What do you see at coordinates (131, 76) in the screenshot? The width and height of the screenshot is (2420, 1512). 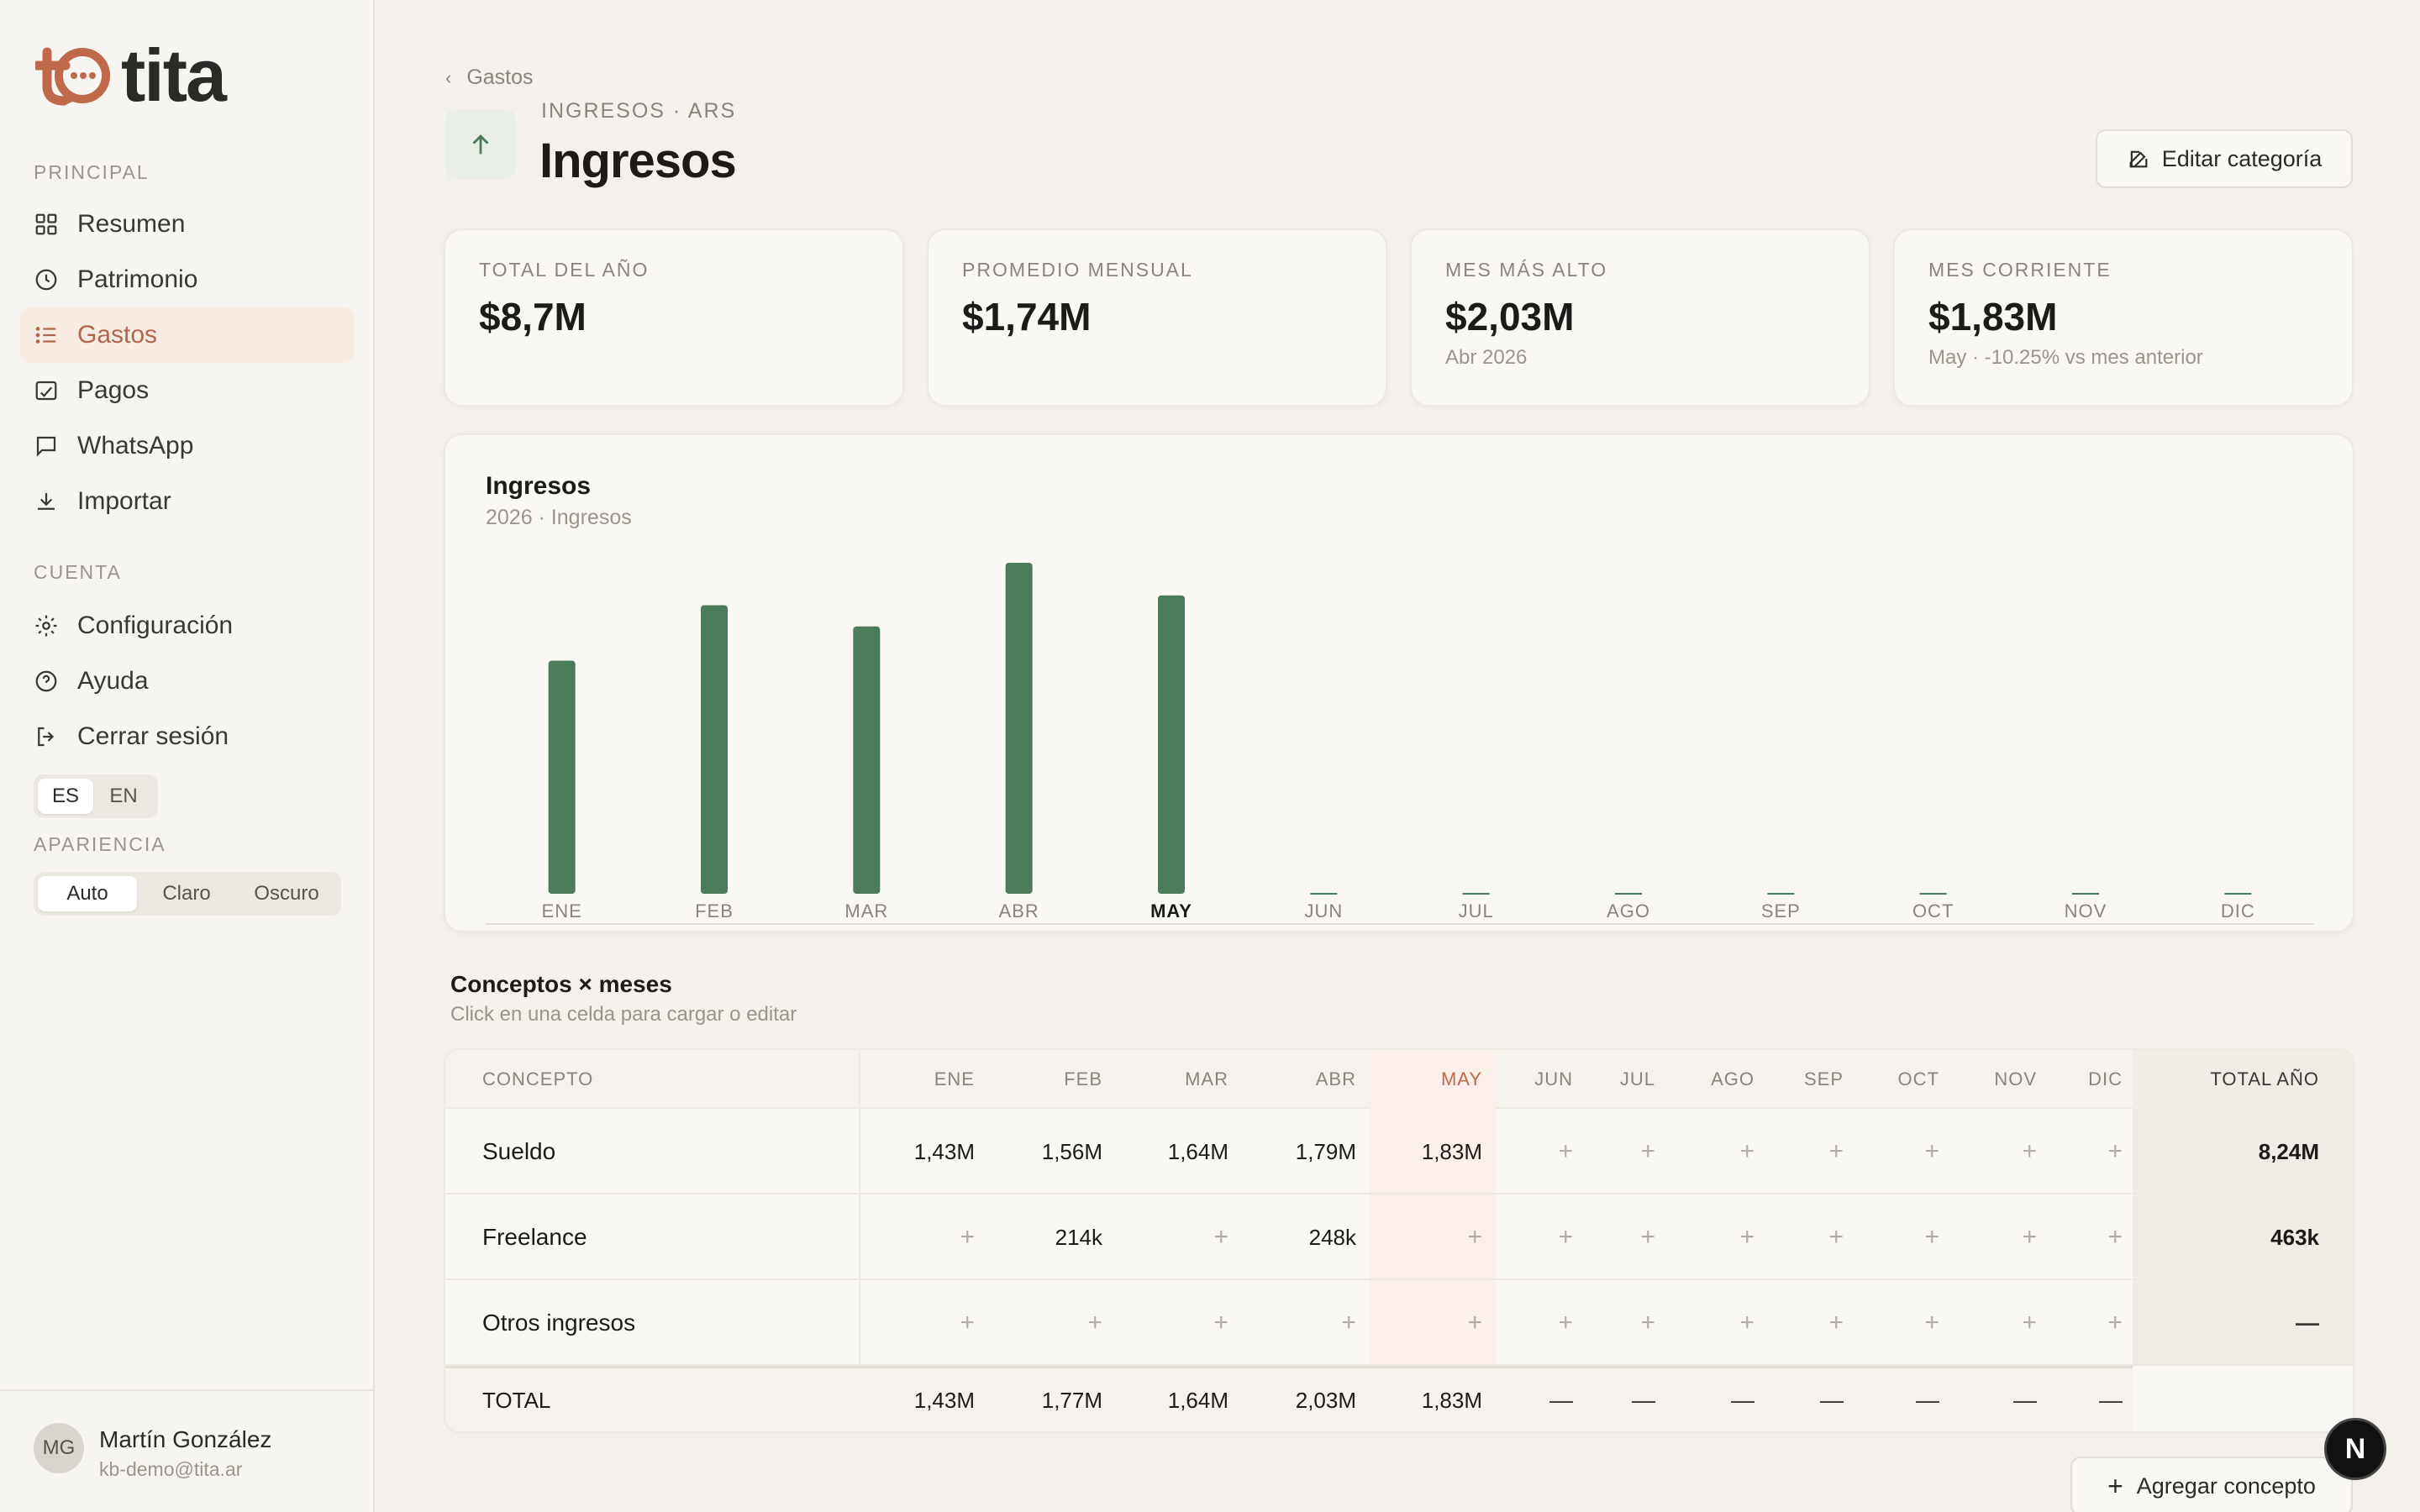 I see `brand-logo: tita` at bounding box center [131, 76].